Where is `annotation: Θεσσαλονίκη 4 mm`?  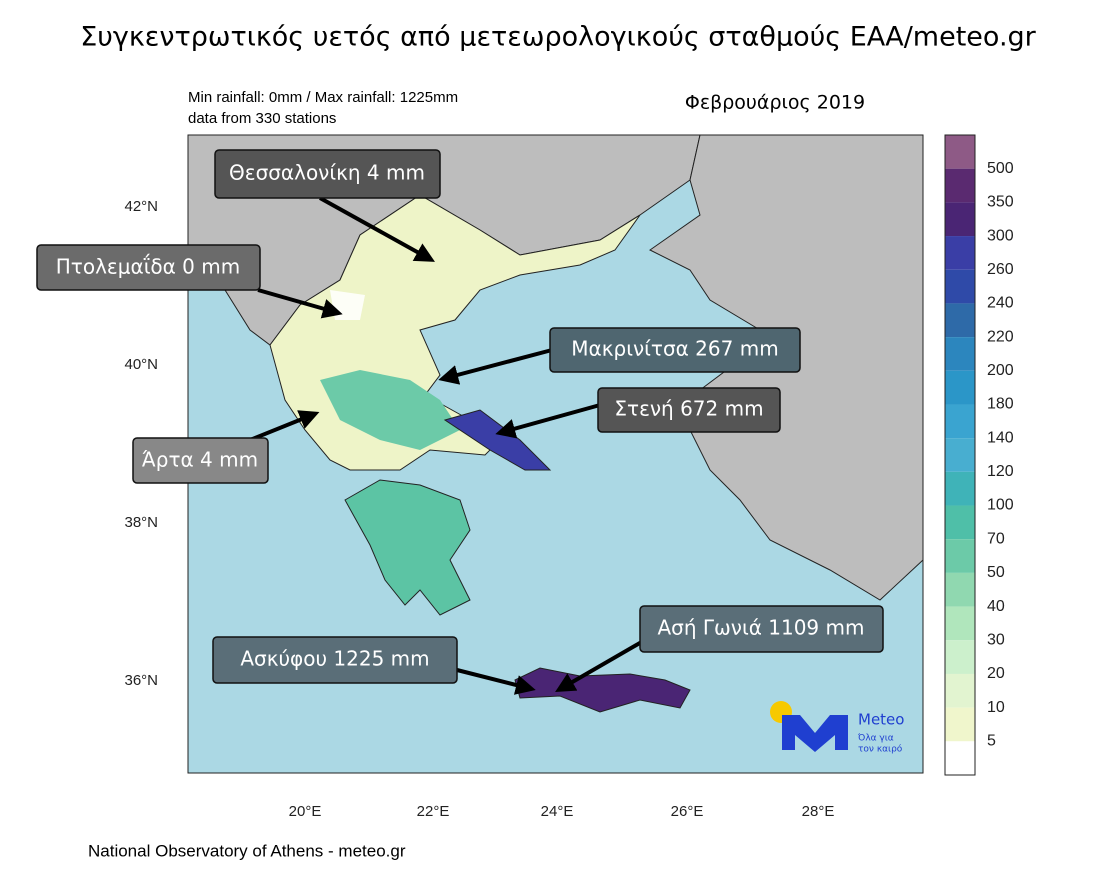 annotation: Θεσσαλονίκη 4 mm is located at coordinates (327, 173).